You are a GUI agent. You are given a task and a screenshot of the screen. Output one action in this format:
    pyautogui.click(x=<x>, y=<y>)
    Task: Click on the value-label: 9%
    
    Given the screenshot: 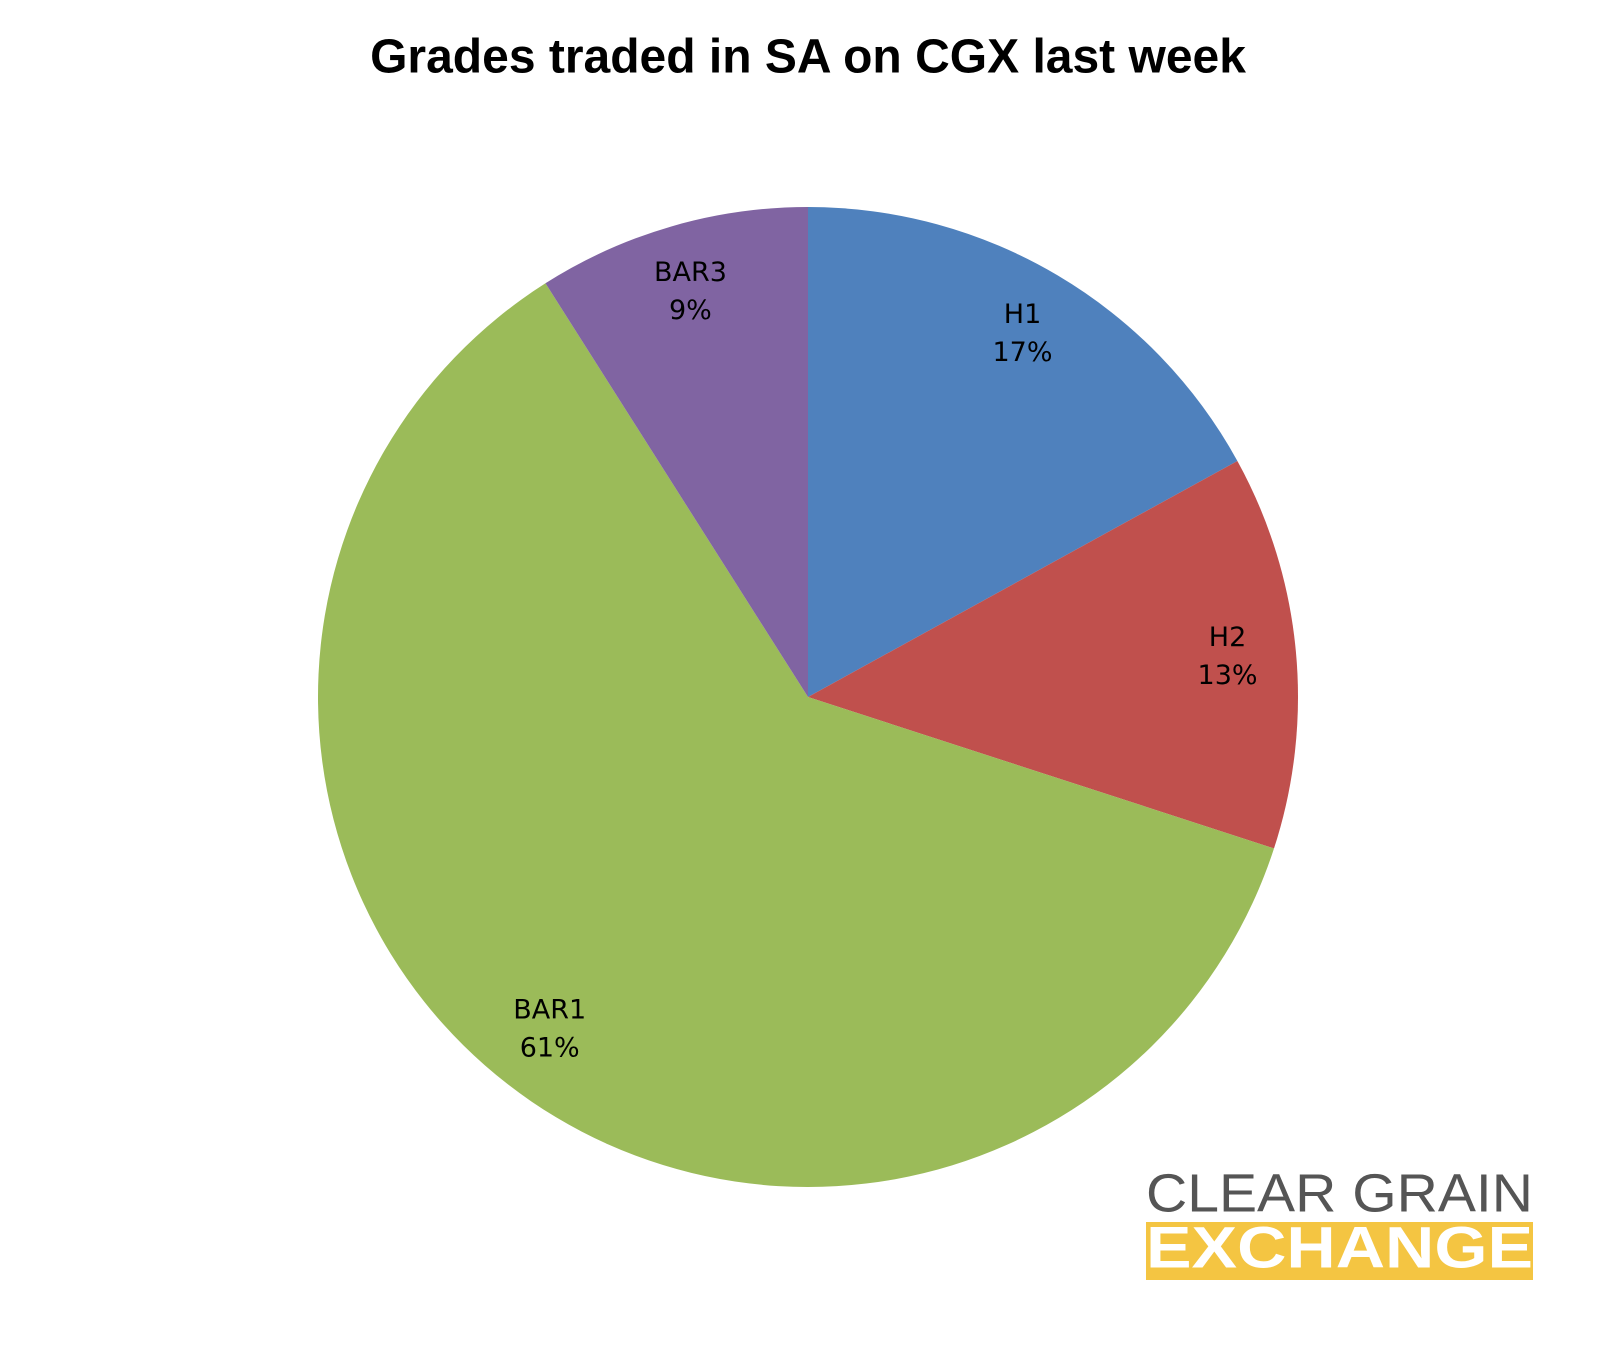 What is the action you would take?
    pyautogui.click(x=690, y=310)
    